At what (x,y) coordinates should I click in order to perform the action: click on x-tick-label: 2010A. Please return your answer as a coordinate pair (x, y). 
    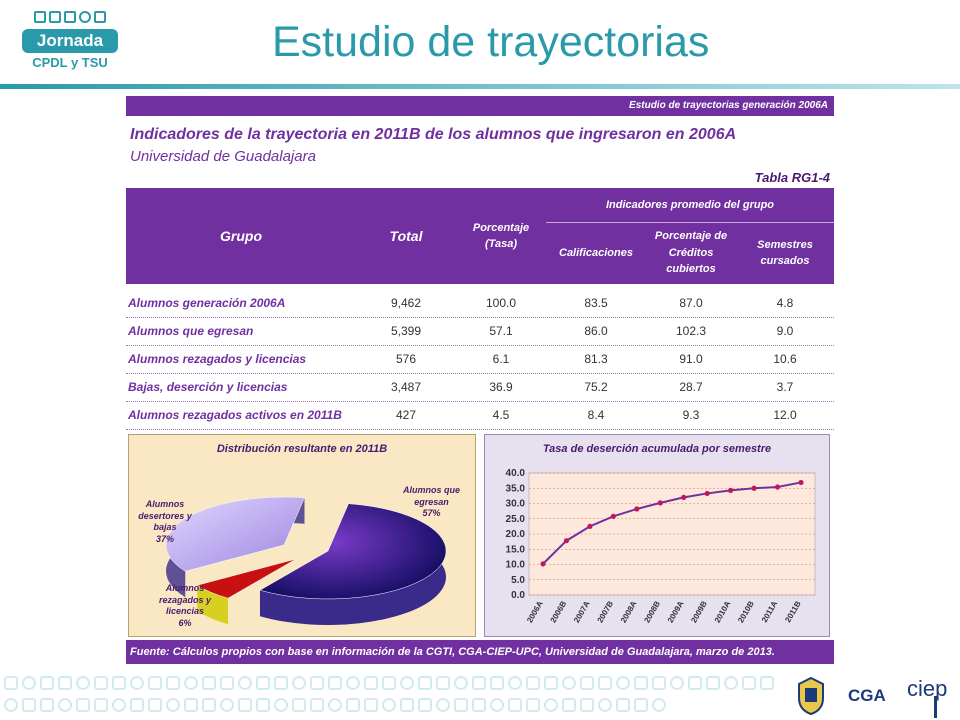
    Looking at the image, I should click on (723, 611).